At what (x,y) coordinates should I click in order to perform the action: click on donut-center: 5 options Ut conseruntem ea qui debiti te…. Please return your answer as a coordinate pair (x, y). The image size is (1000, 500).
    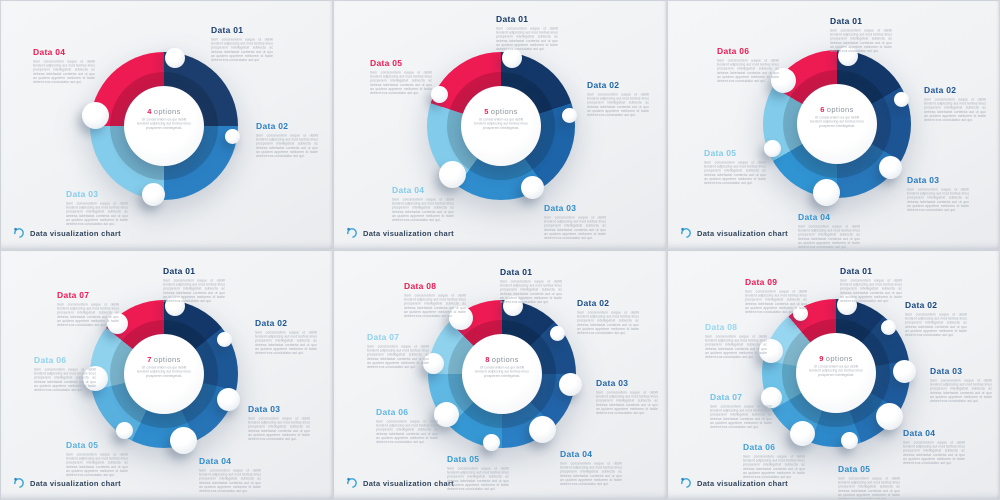
    Looking at the image, I should click on (501, 126).